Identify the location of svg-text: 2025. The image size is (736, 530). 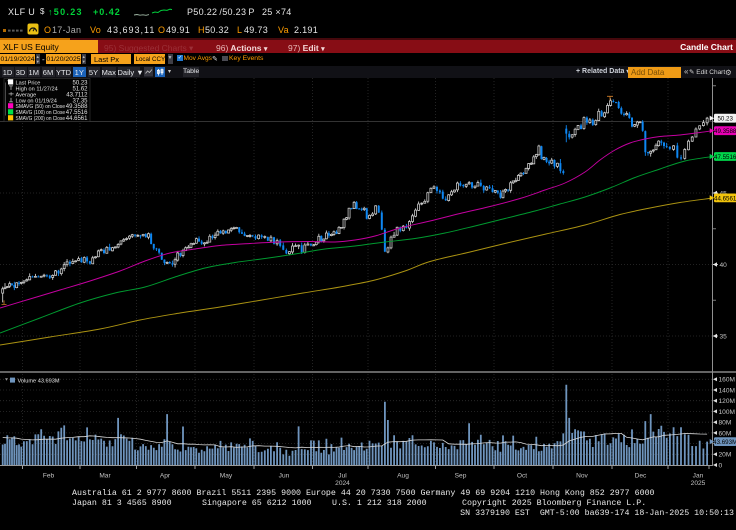
(698, 483).